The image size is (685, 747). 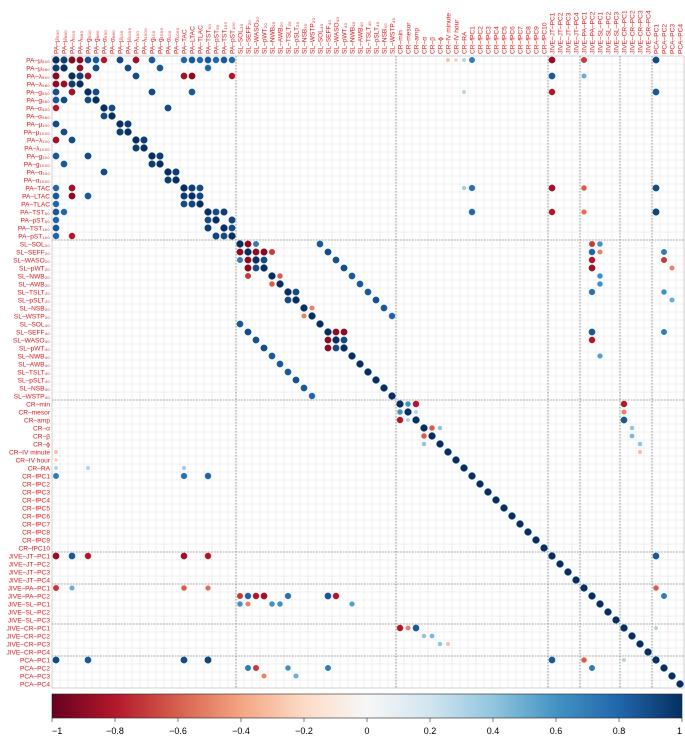 I want to click on row-label: PA–λ₁₀₀₀, so click(x=37, y=148).